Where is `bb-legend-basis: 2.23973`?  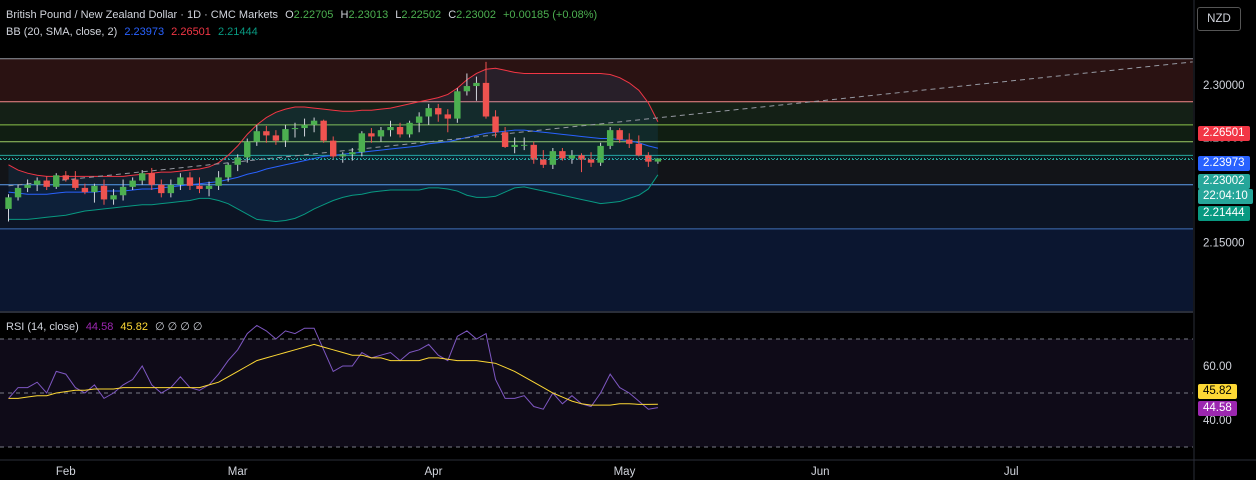
bb-legend-basis: 2.23973 is located at coordinates (144, 32).